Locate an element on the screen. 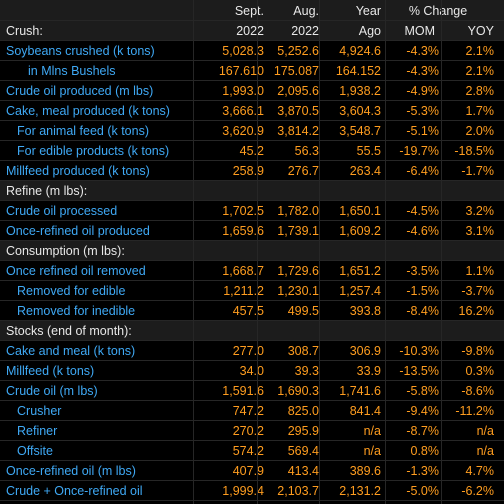 The width and height of the screenshot is (504, 504). year-ago-value: 3,604.3 is located at coordinates (360, 111).